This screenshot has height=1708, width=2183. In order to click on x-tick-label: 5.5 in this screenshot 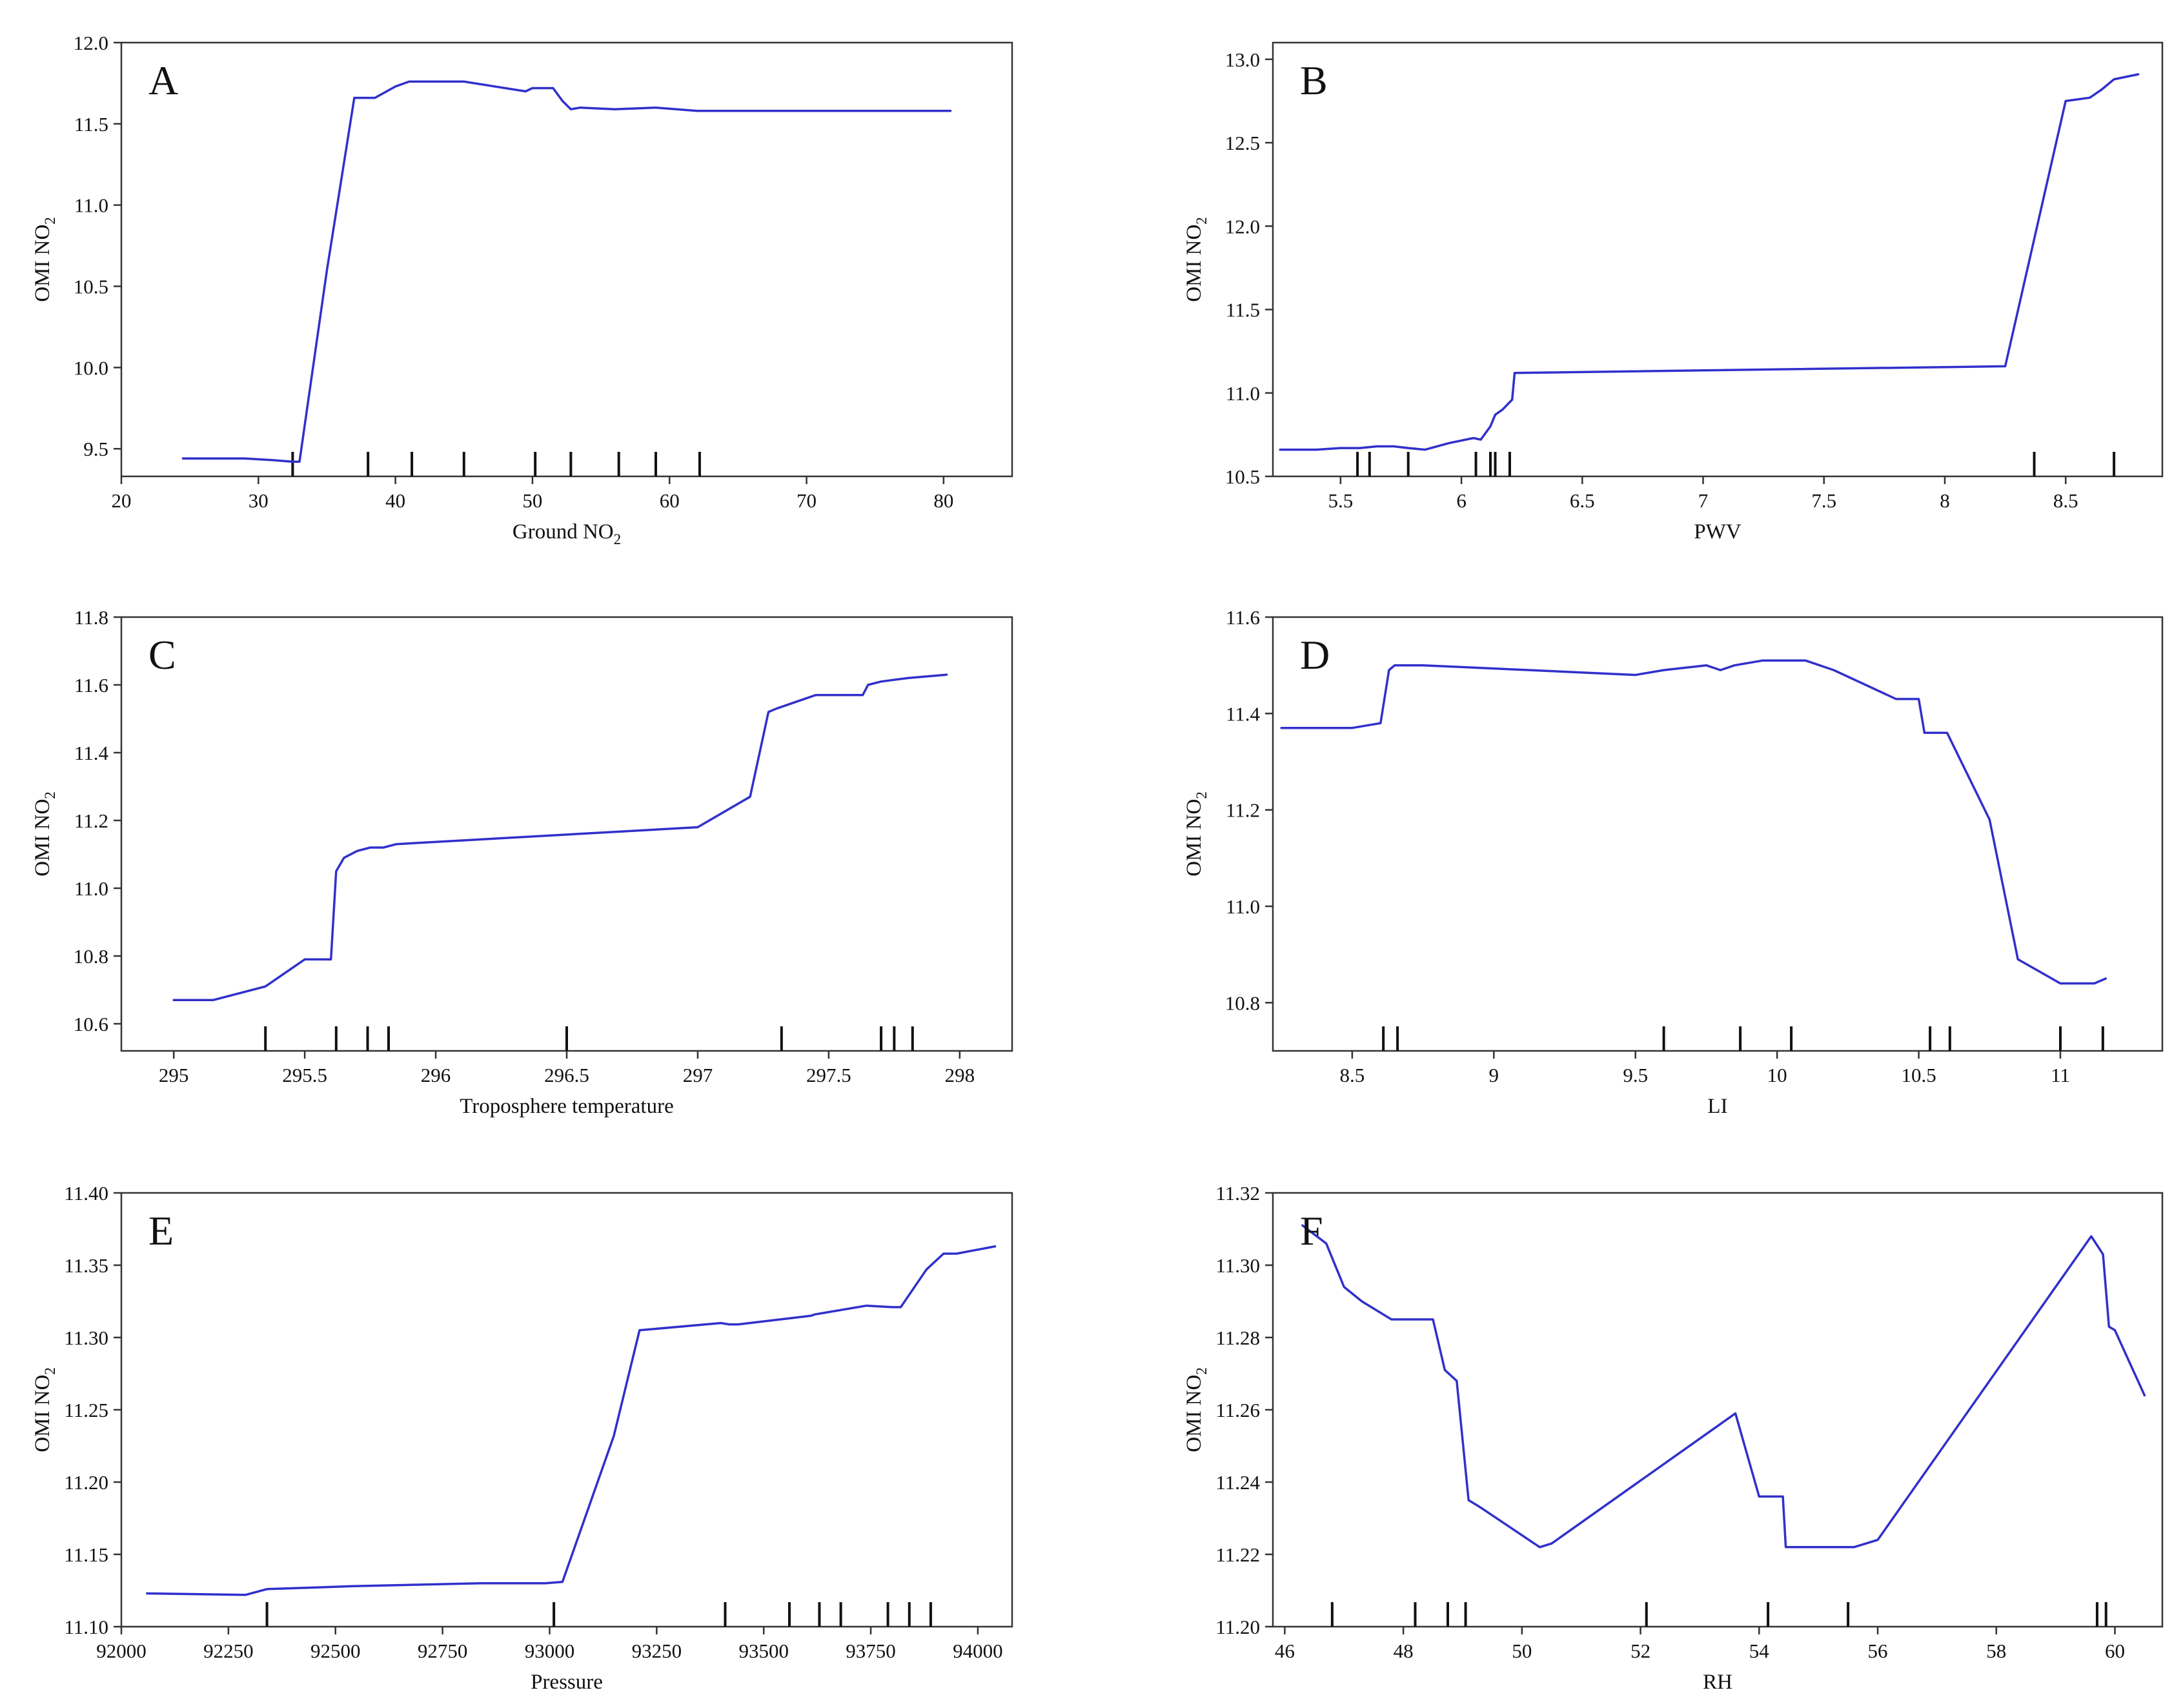, I will do `click(1341, 500)`.